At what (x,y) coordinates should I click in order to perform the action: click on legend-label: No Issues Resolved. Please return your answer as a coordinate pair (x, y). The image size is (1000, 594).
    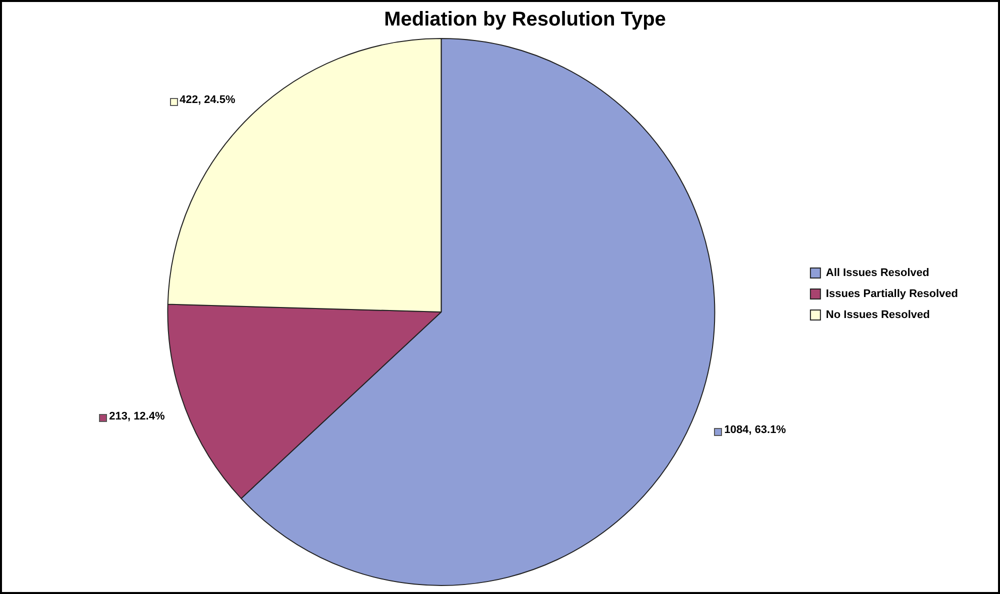
    Looking at the image, I should click on (878, 315).